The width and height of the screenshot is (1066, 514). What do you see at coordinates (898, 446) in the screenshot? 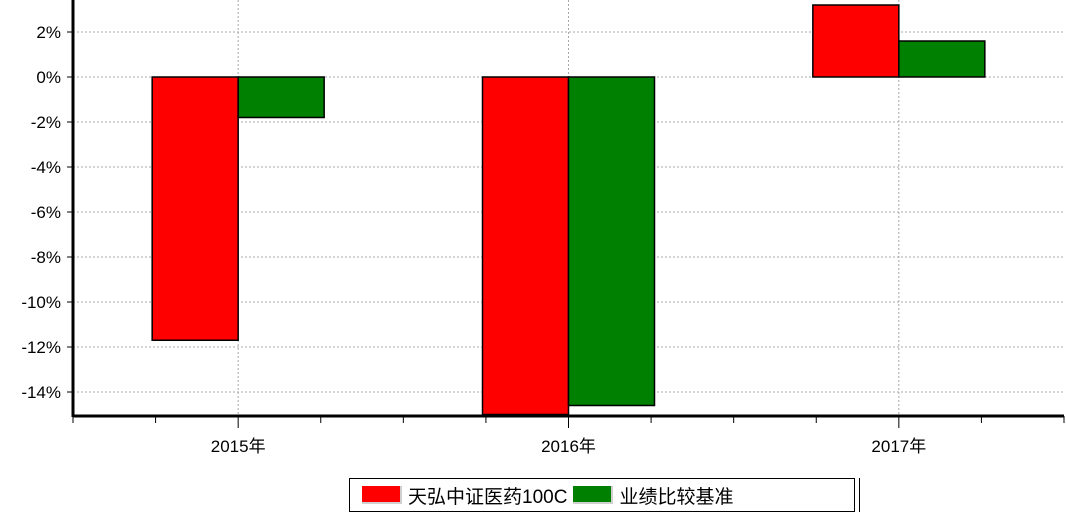
I see `x-category-label: 2017年` at bounding box center [898, 446].